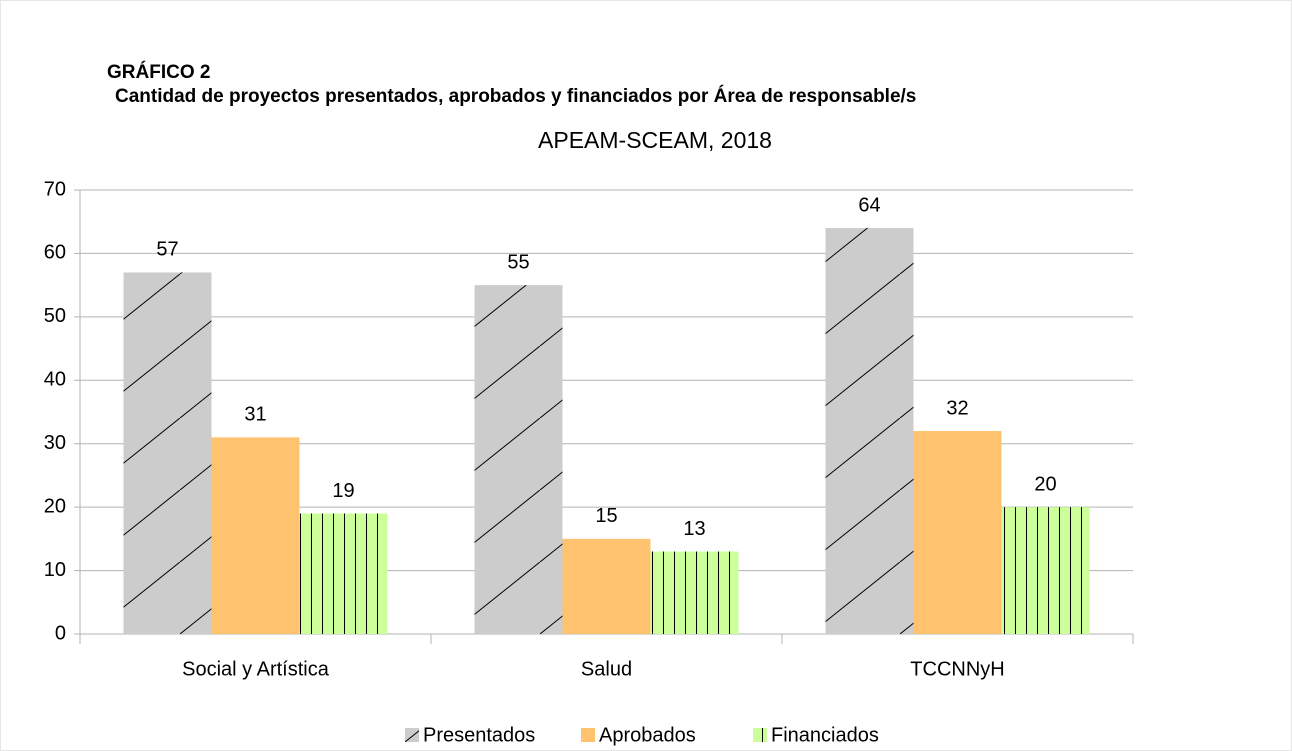 This screenshot has width=1292, height=751. What do you see at coordinates (343, 491) in the screenshot?
I see `data-label: 19` at bounding box center [343, 491].